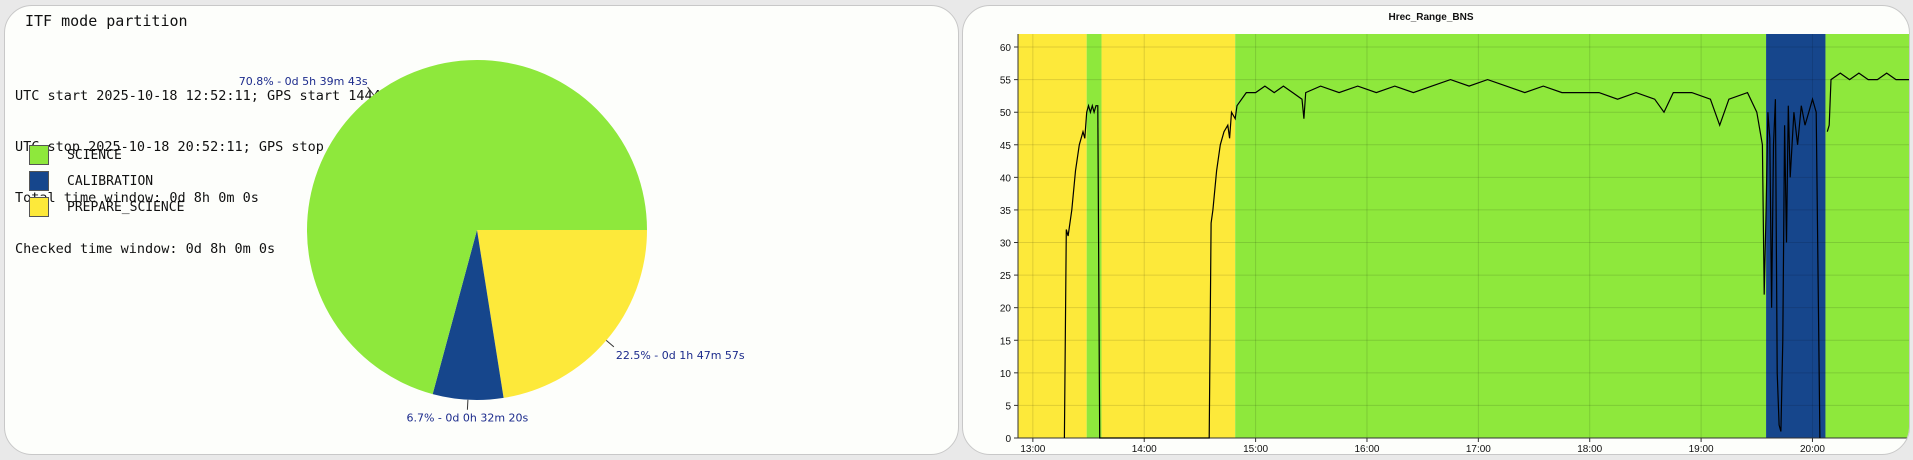  Describe the element at coordinates (1006, 146) in the screenshot. I see `y-tick-label-45: 45` at that location.